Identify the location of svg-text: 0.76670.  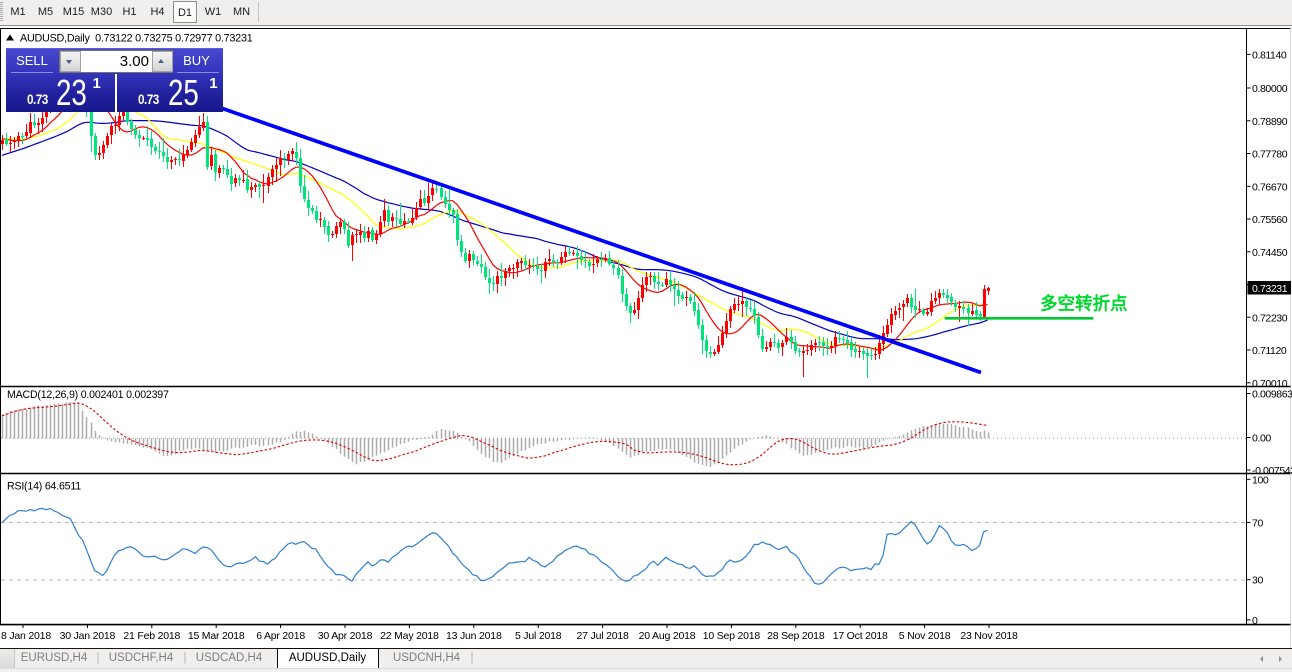
(1270, 187).